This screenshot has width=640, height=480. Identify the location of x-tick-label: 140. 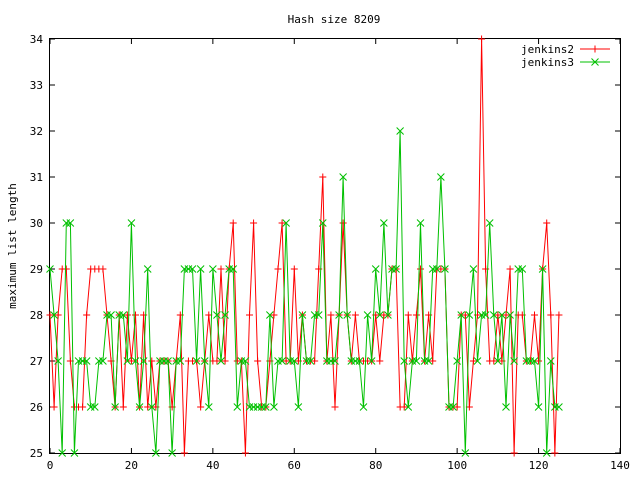
(620, 465).